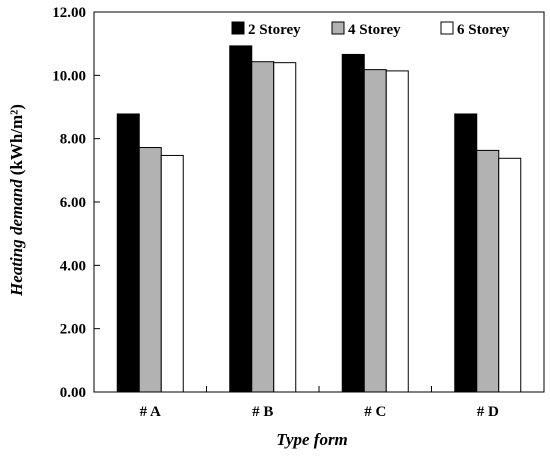 The width and height of the screenshot is (550, 456). I want to click on legend: 2 Storey 4 Storey 6 Storey, so click(370, 29).